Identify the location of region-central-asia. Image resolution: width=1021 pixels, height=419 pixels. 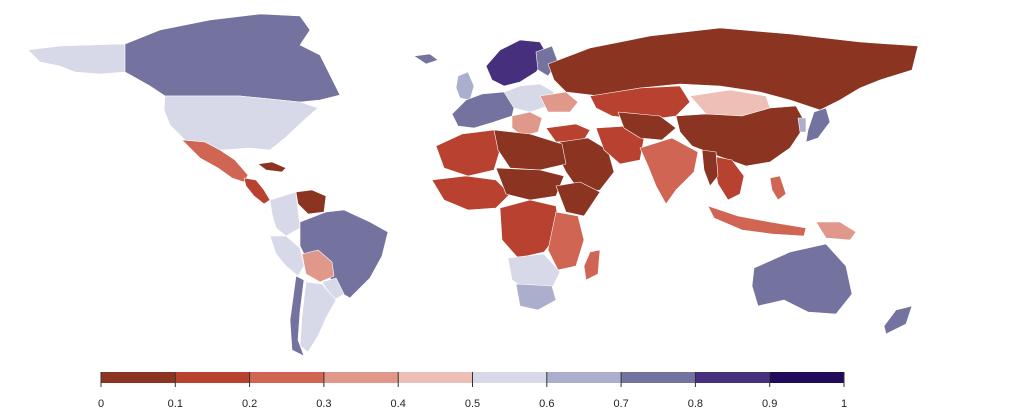
(647, 126).